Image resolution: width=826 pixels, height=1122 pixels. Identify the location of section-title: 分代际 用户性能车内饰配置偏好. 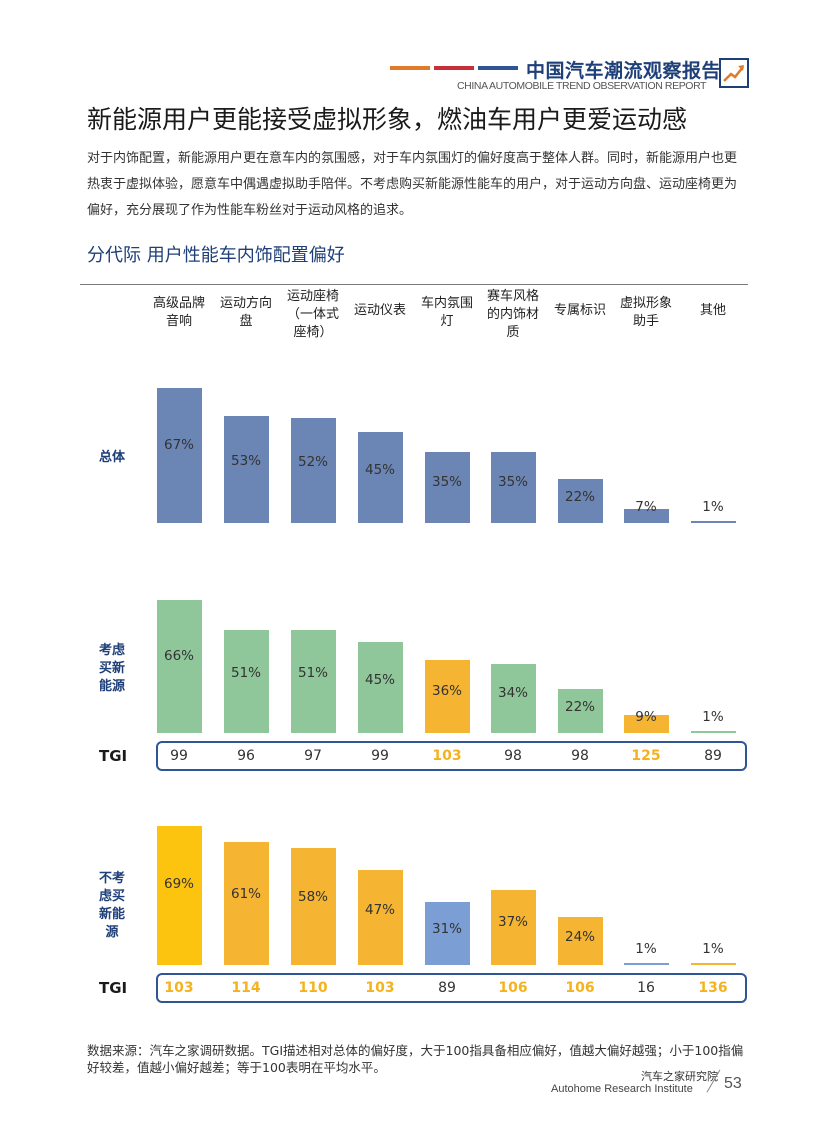
(216, 255).